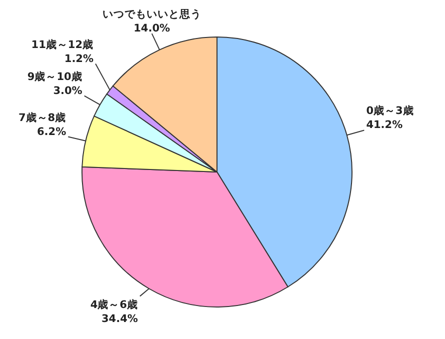  Describe the element at coordinates (62, 44) in the screenshot. I see `slice-label: 11歳～12歳` at that location.